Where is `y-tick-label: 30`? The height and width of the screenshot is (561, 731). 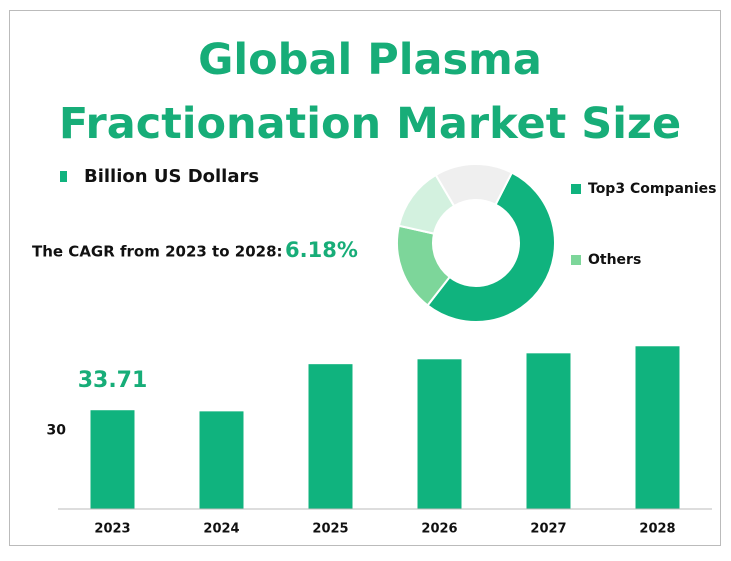
y-tick-label: 30 is located at coordinates (57, 430).